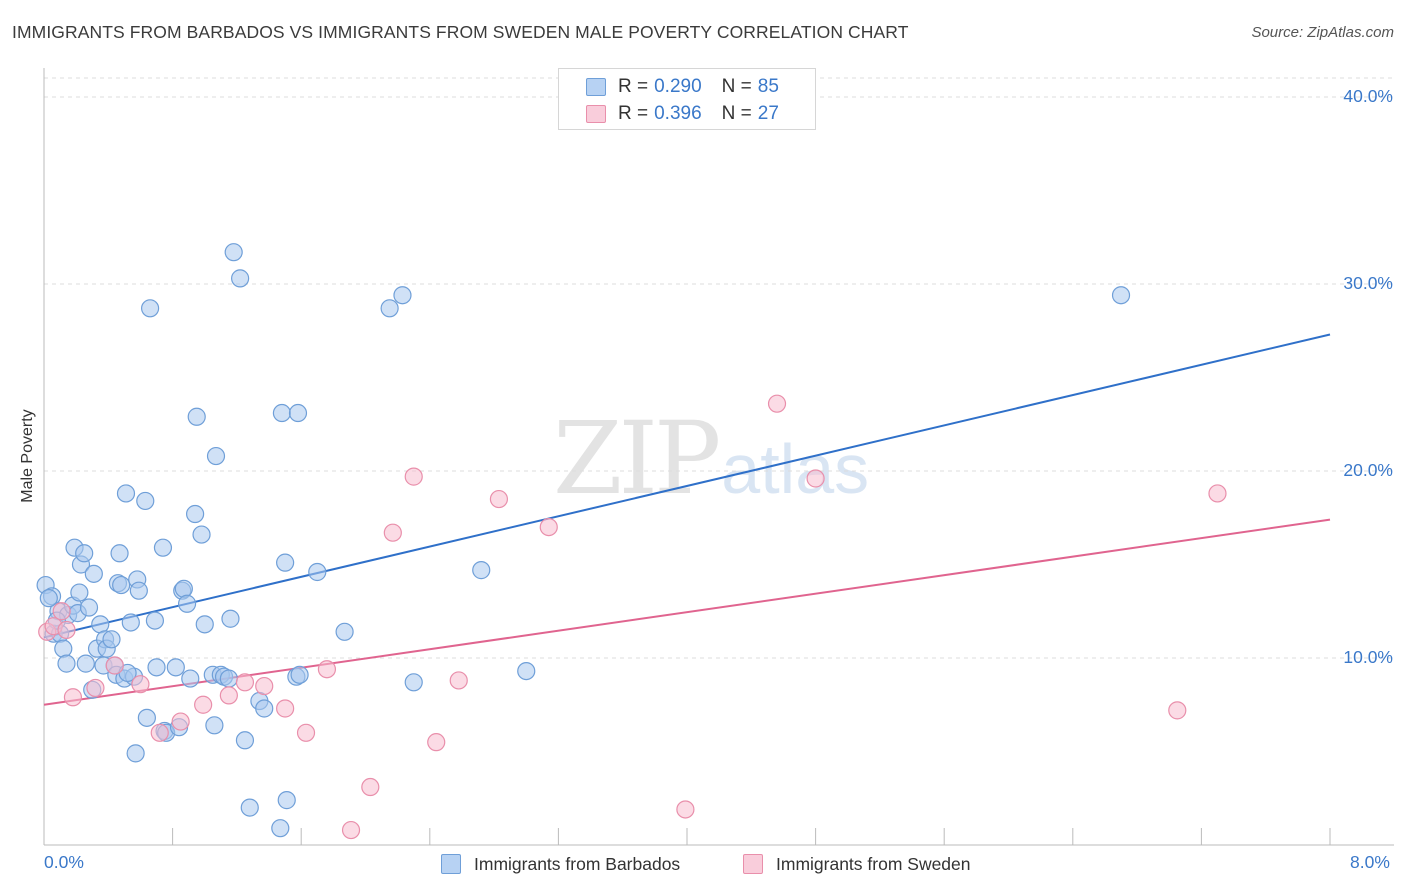 The image size is (1406, 892). Describe the element at coordinates (1368, 283) in the screenshot. I see `y-tick-label: 30.0%` at that location.